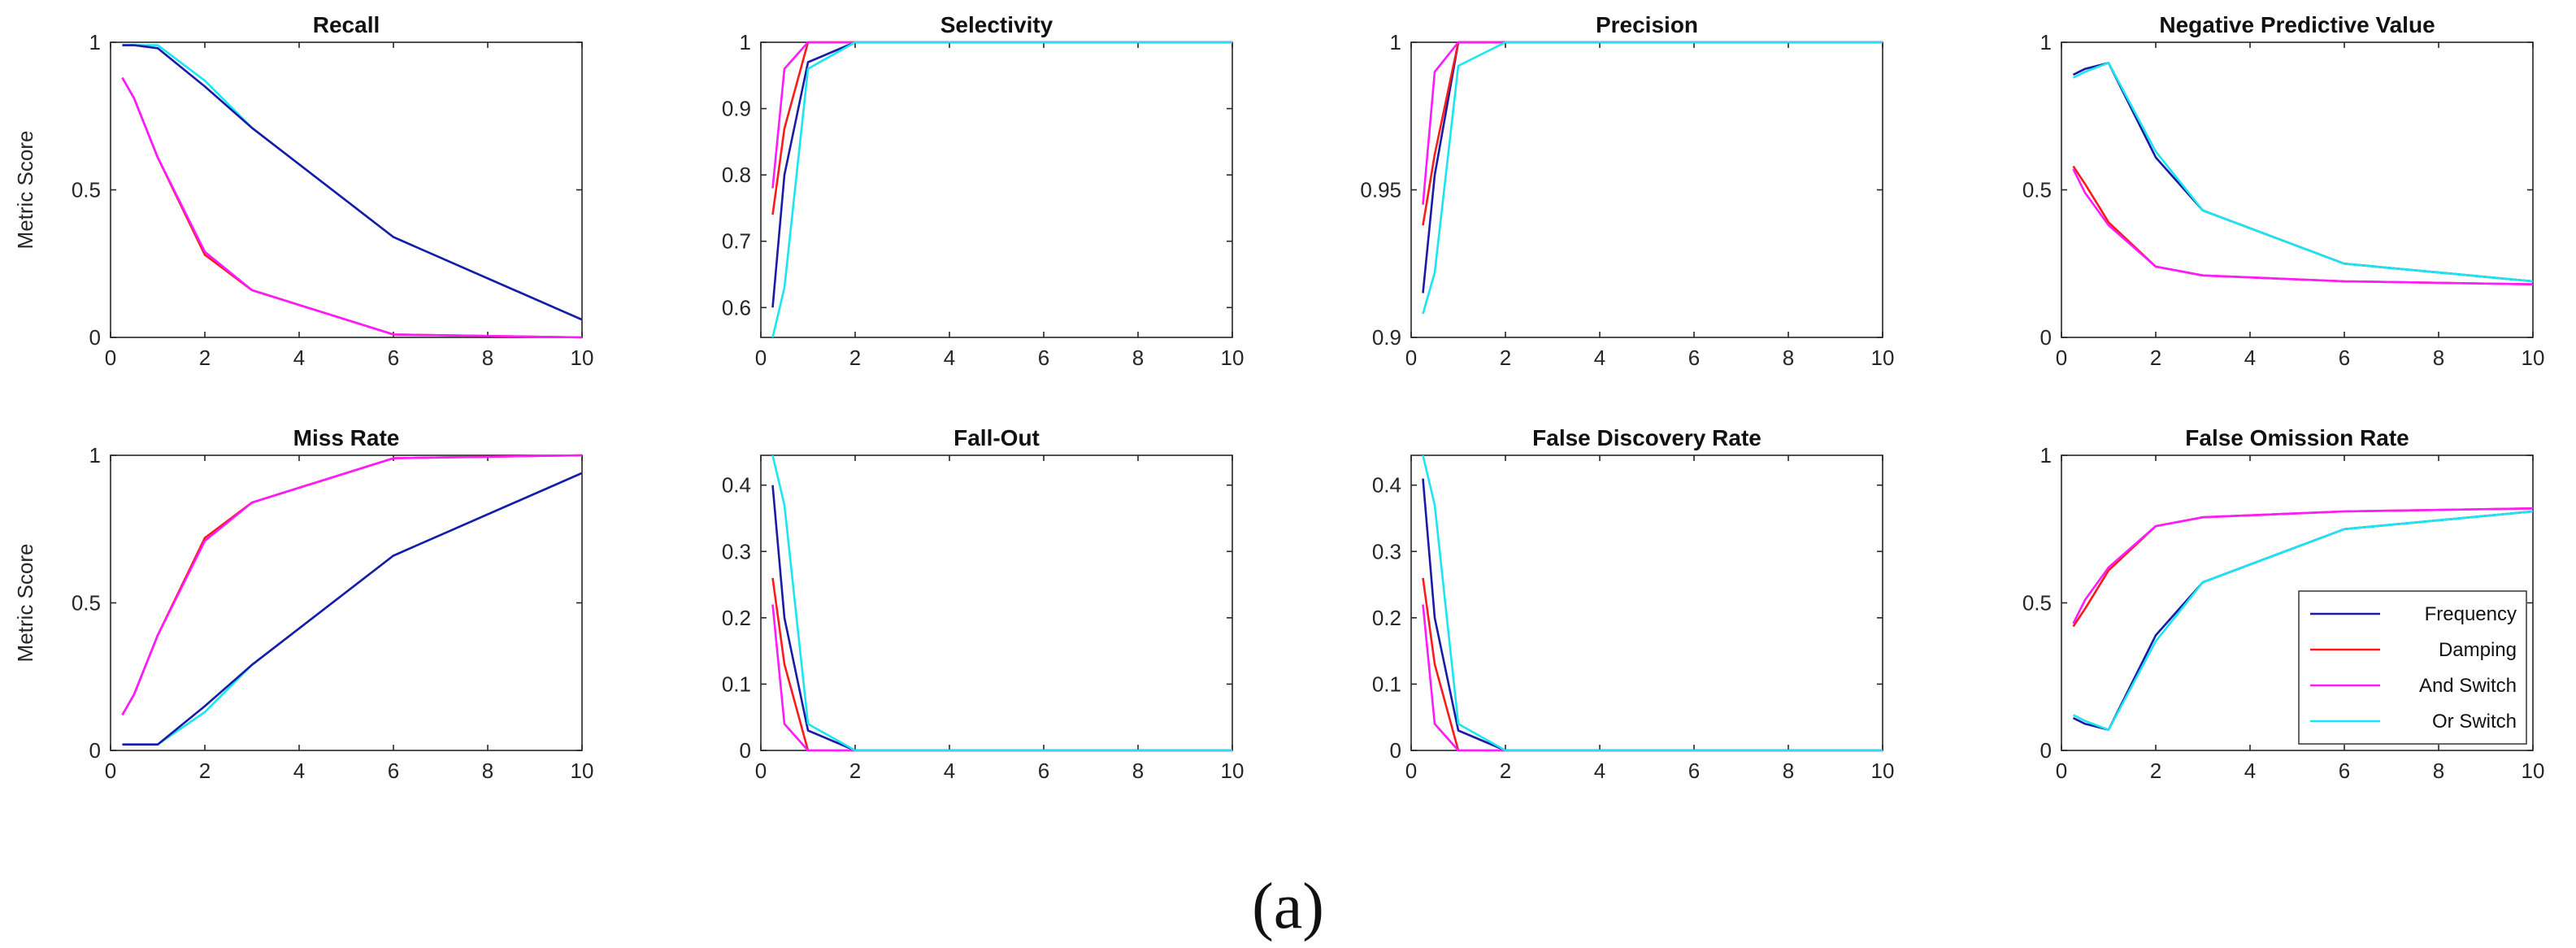 The height and width of the screenshot is (948, 2576). I want to click on y-tick-label: 0.8, so click(736, 175).